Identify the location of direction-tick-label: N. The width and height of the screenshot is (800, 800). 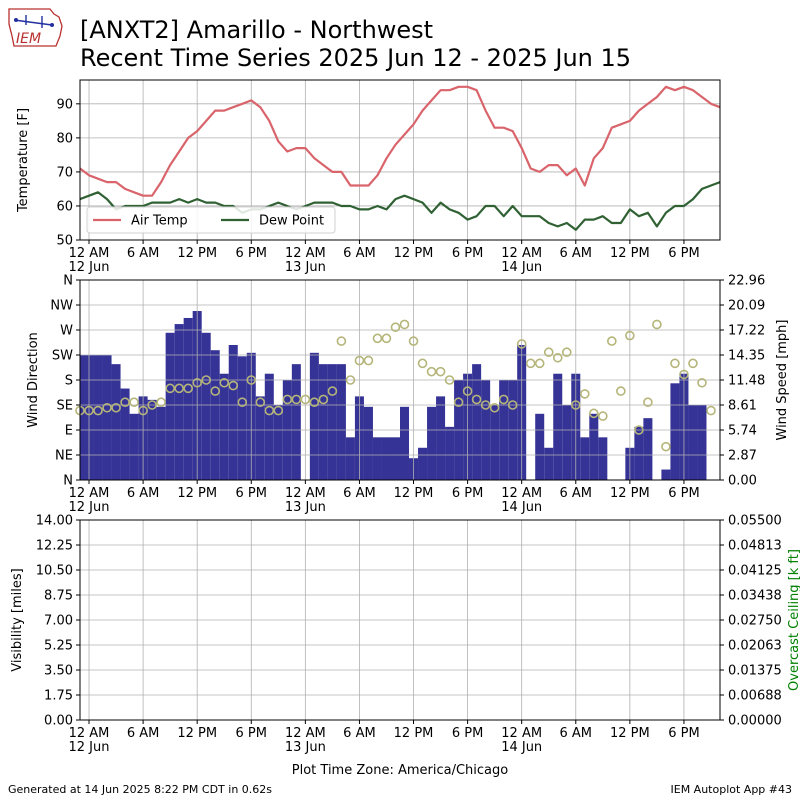
(68, 281).